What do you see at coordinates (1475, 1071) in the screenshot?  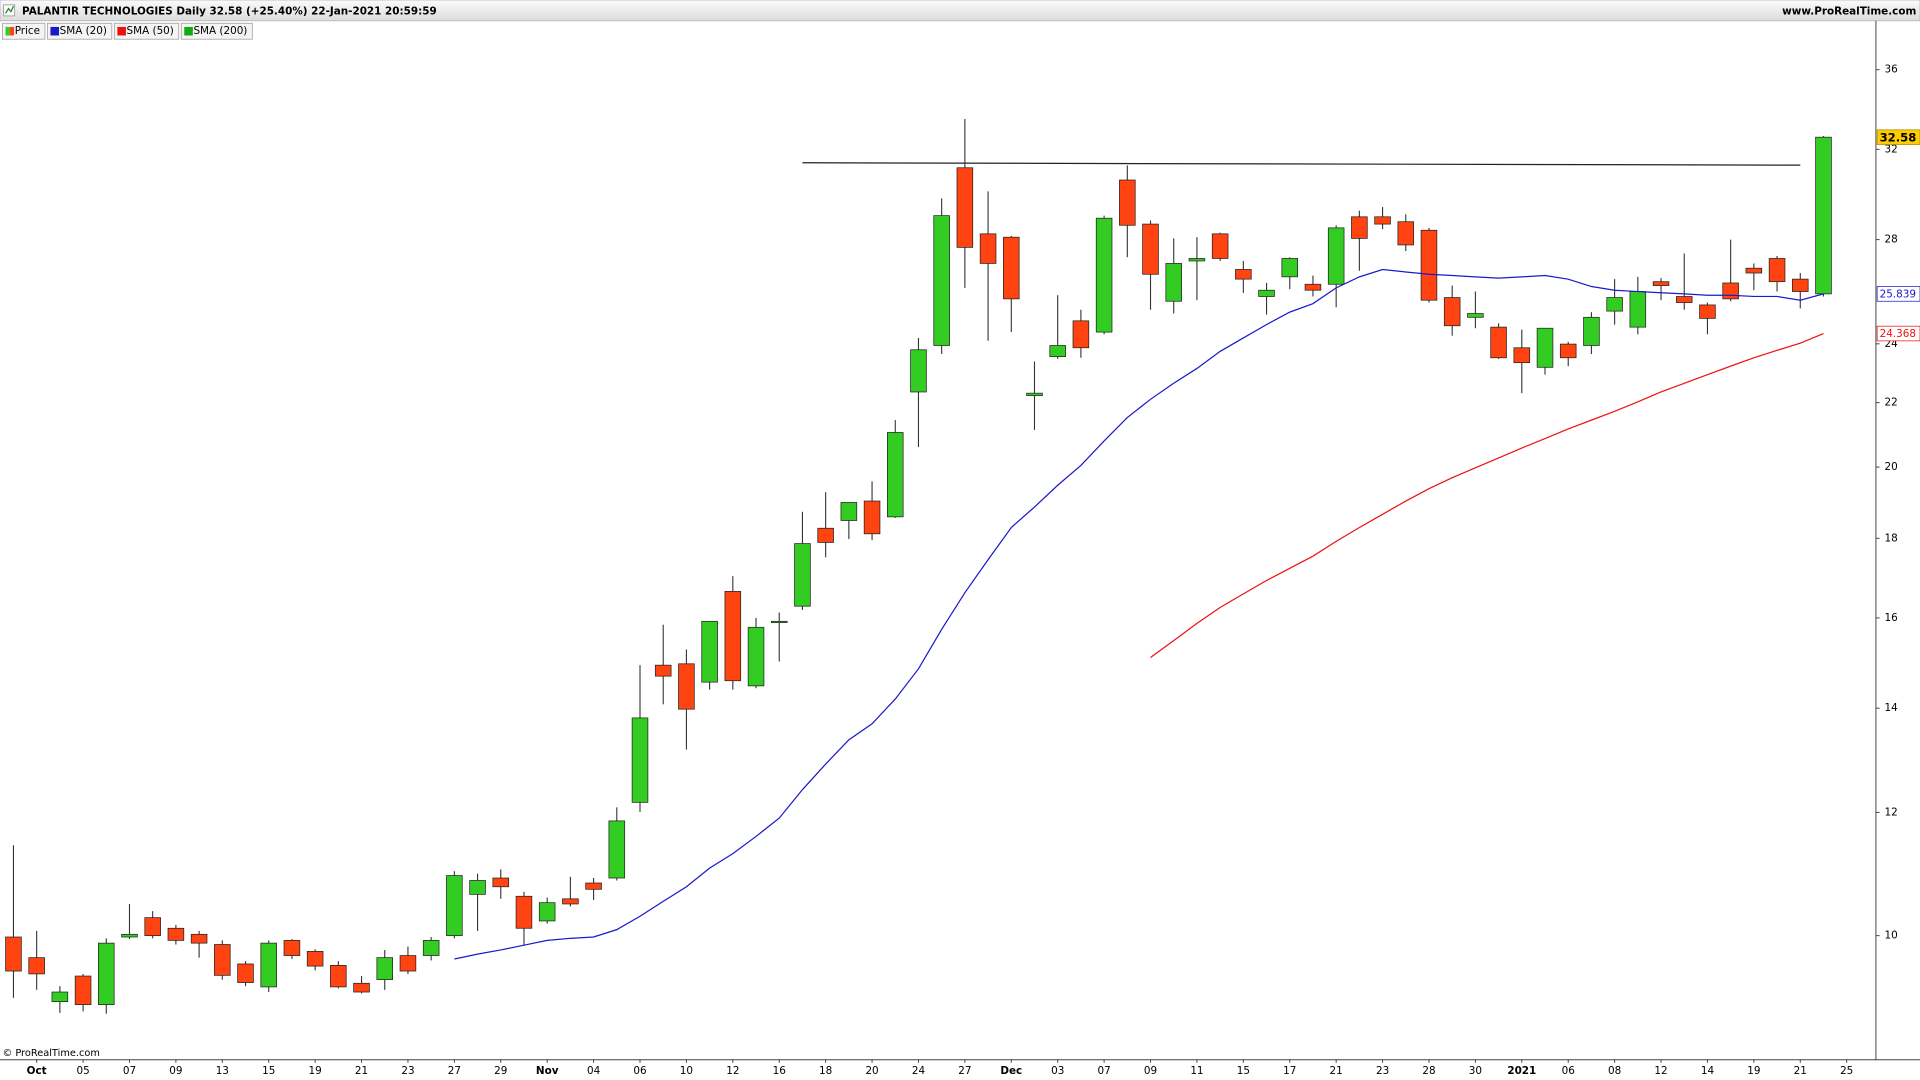 I see `x-tick-label: 30` at bounding box center [1475, 1071].